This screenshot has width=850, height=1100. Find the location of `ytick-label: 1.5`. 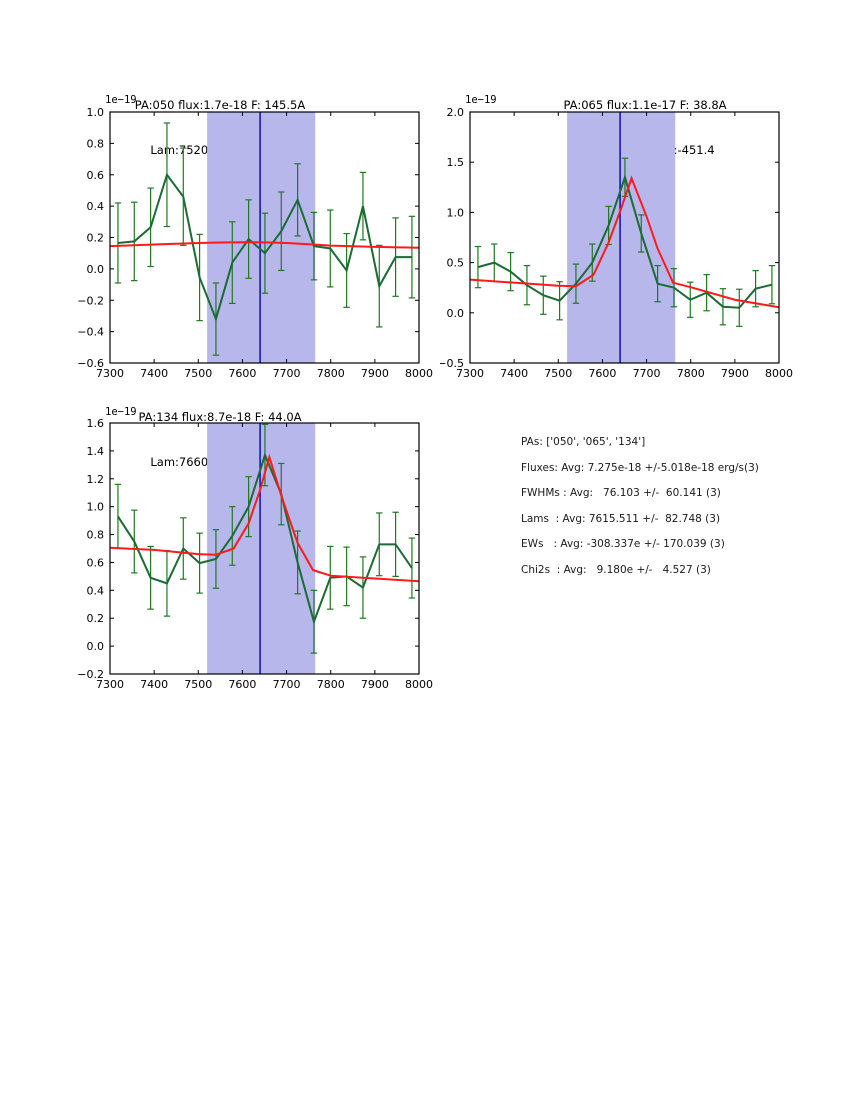

ytick-label: 1.5 is located at coordinates (456, 162).